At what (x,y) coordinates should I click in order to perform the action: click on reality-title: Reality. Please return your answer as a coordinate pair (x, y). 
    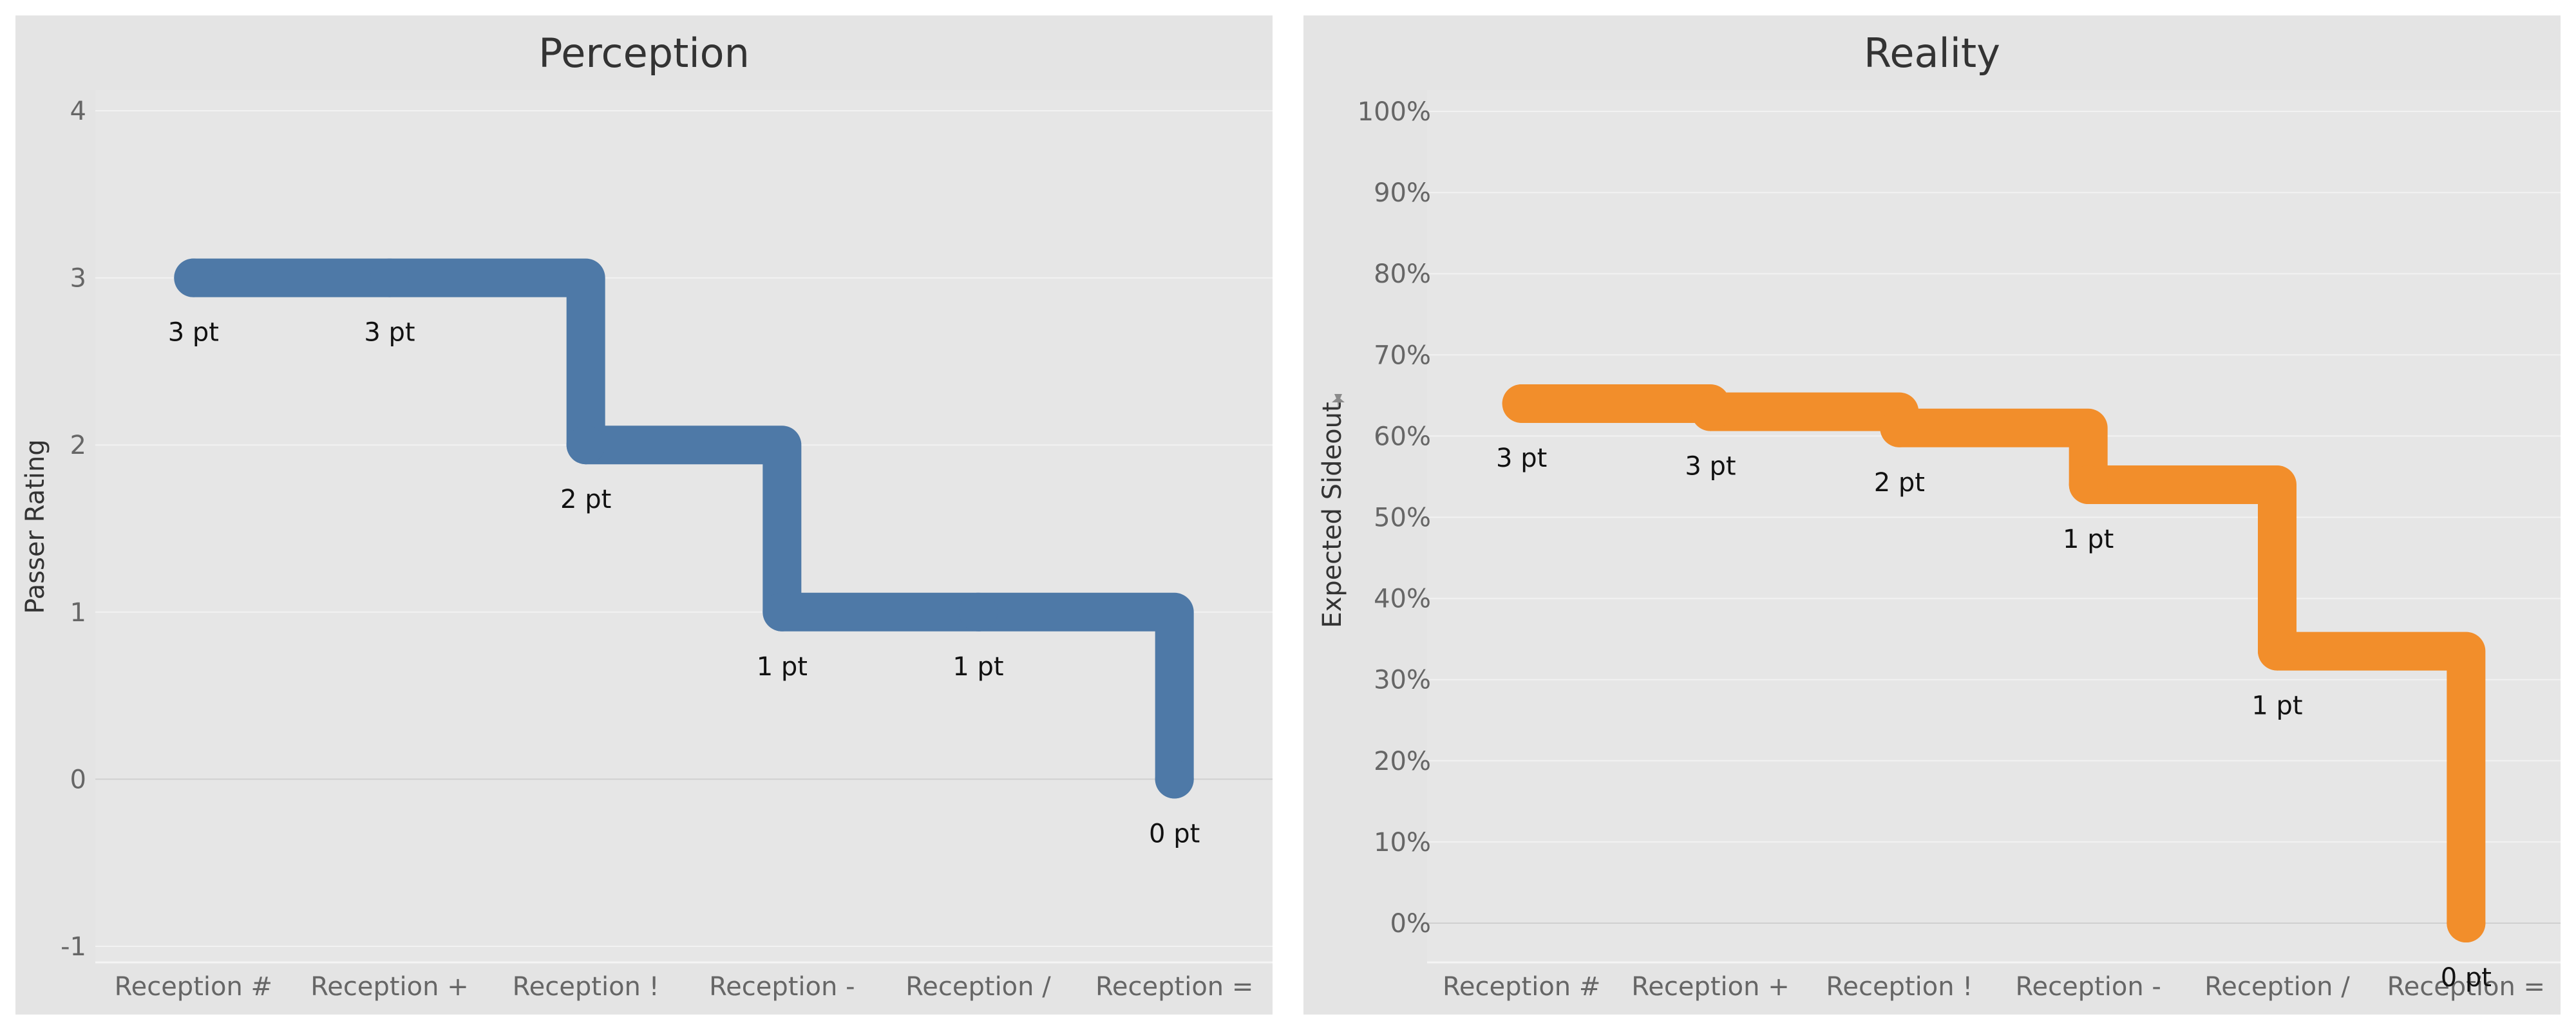
    Looking at the image, I should click on (1932, 53).